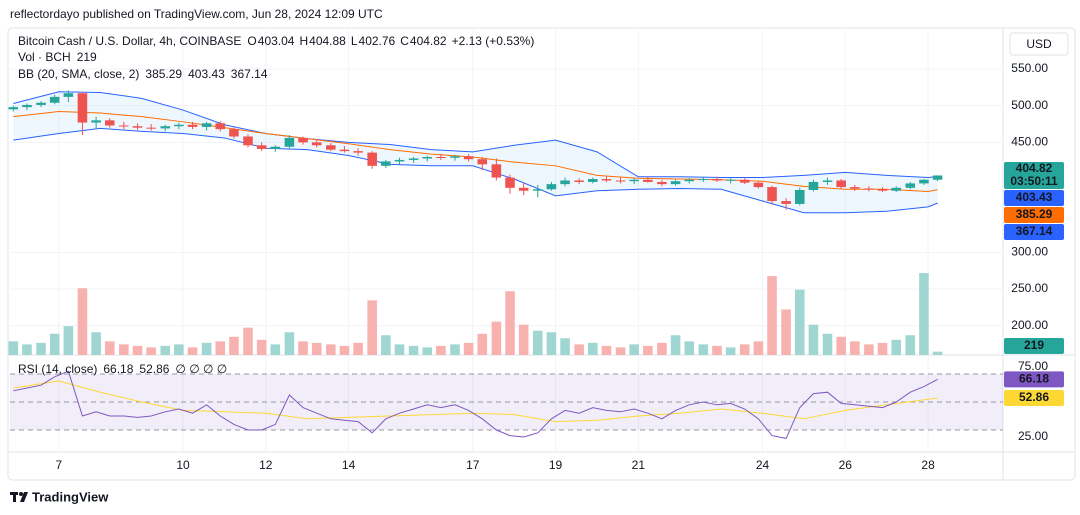 The height and width of the screenshot is (515, 1080). I want to click on rsi-tick-label: 75.00, so click(1033, 366).